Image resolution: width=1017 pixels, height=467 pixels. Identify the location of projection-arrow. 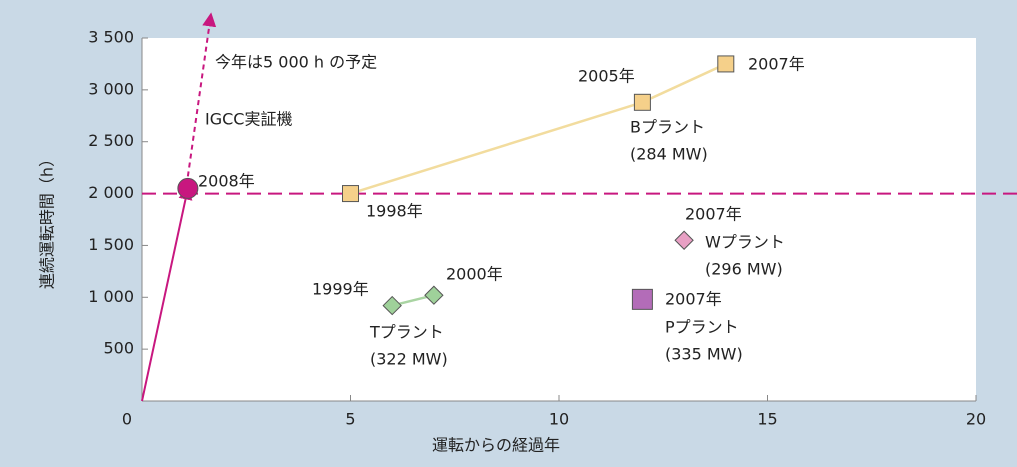
(201, 94).